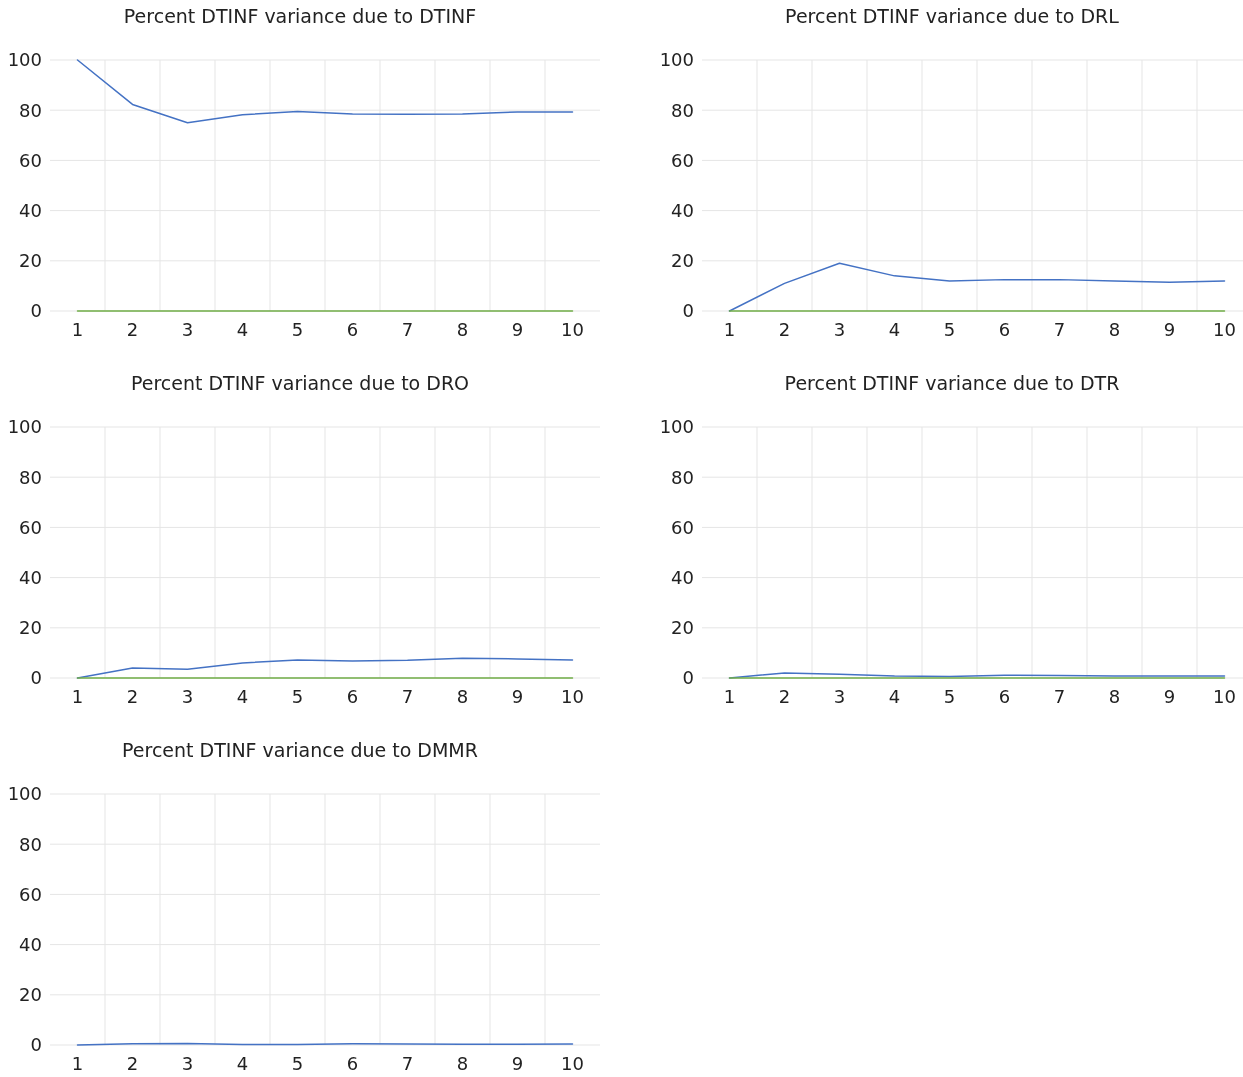 The height and width of the screenshot is (1077, 1243). What do you see at coordinates (300, 750) in the screenshot?
I see `chart-title: Percent DTINF variance due to DMMR` at bounding box center [300, 750].